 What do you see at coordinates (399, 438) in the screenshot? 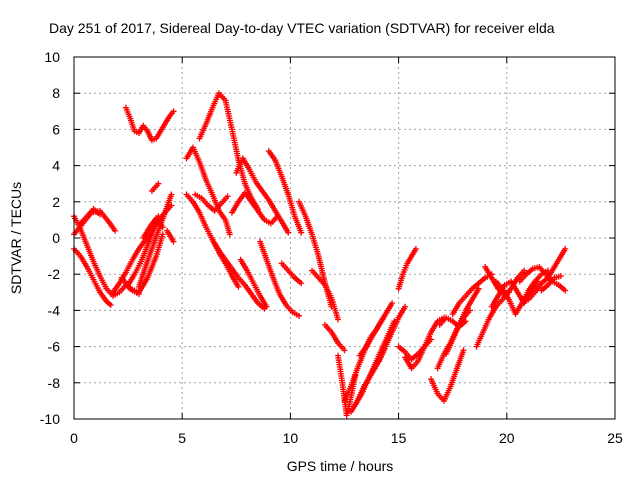
I see `x-tick-label: 15` at bounding box center [399, 438].